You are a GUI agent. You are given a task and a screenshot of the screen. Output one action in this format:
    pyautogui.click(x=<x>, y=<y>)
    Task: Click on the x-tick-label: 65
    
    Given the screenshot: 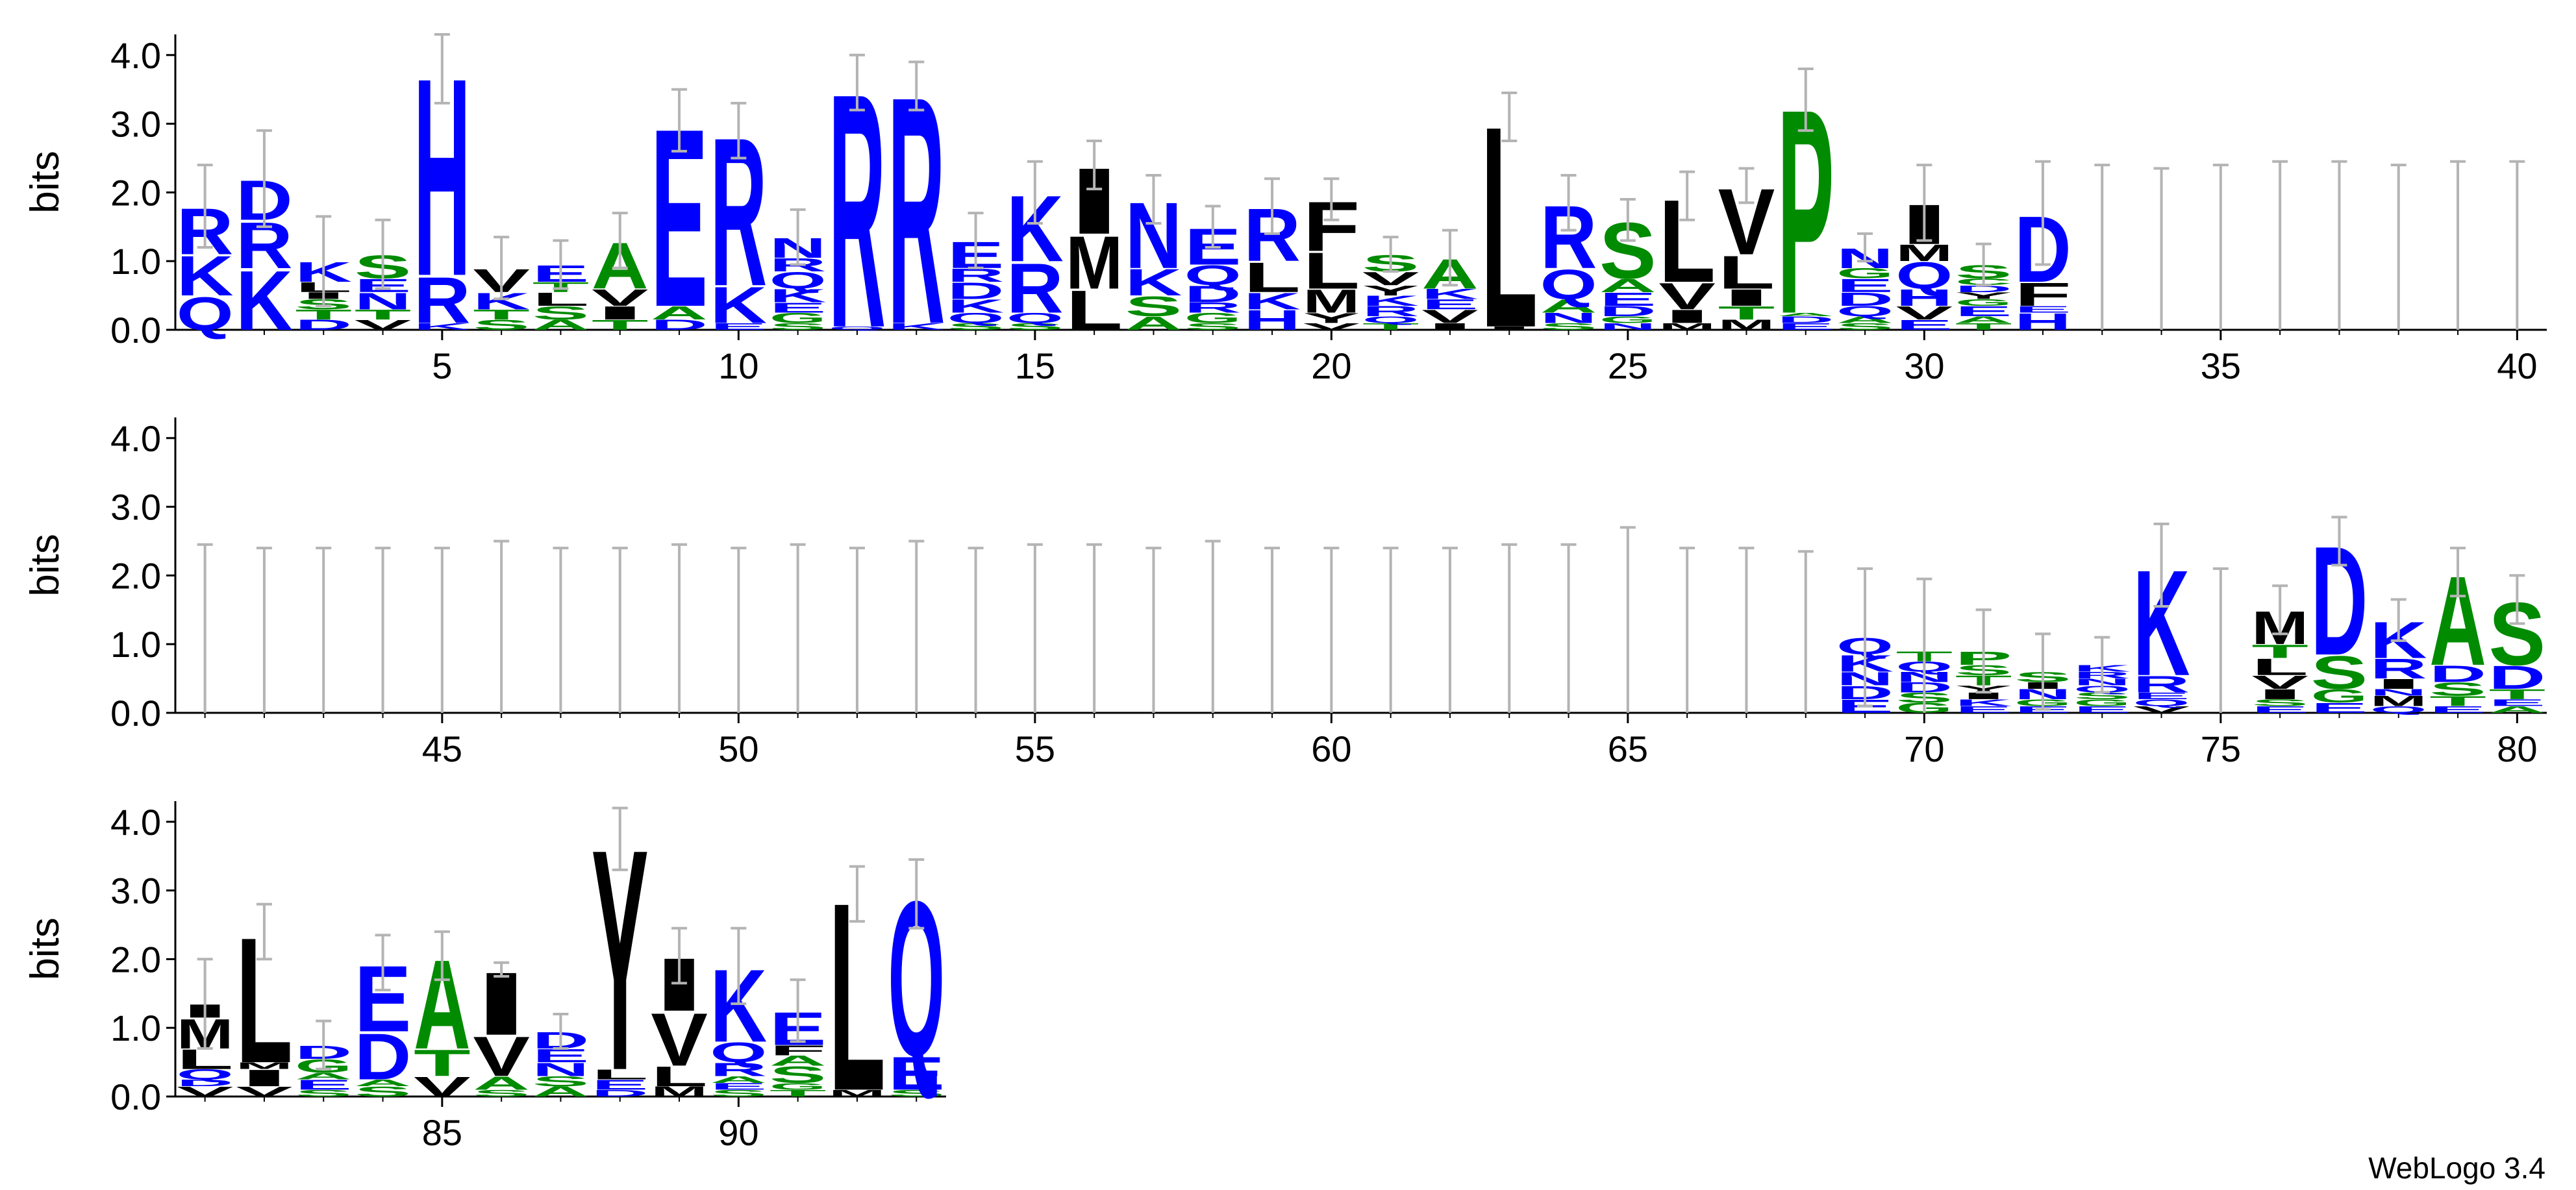 What is the action you would take?
    pyautogui.click(x=1628, y=748)
    